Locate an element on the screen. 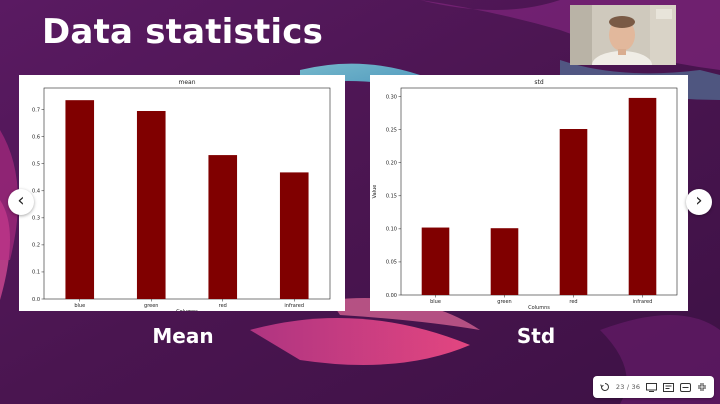  y-tick-label: 0.1 is located at coordinates (36, 273).